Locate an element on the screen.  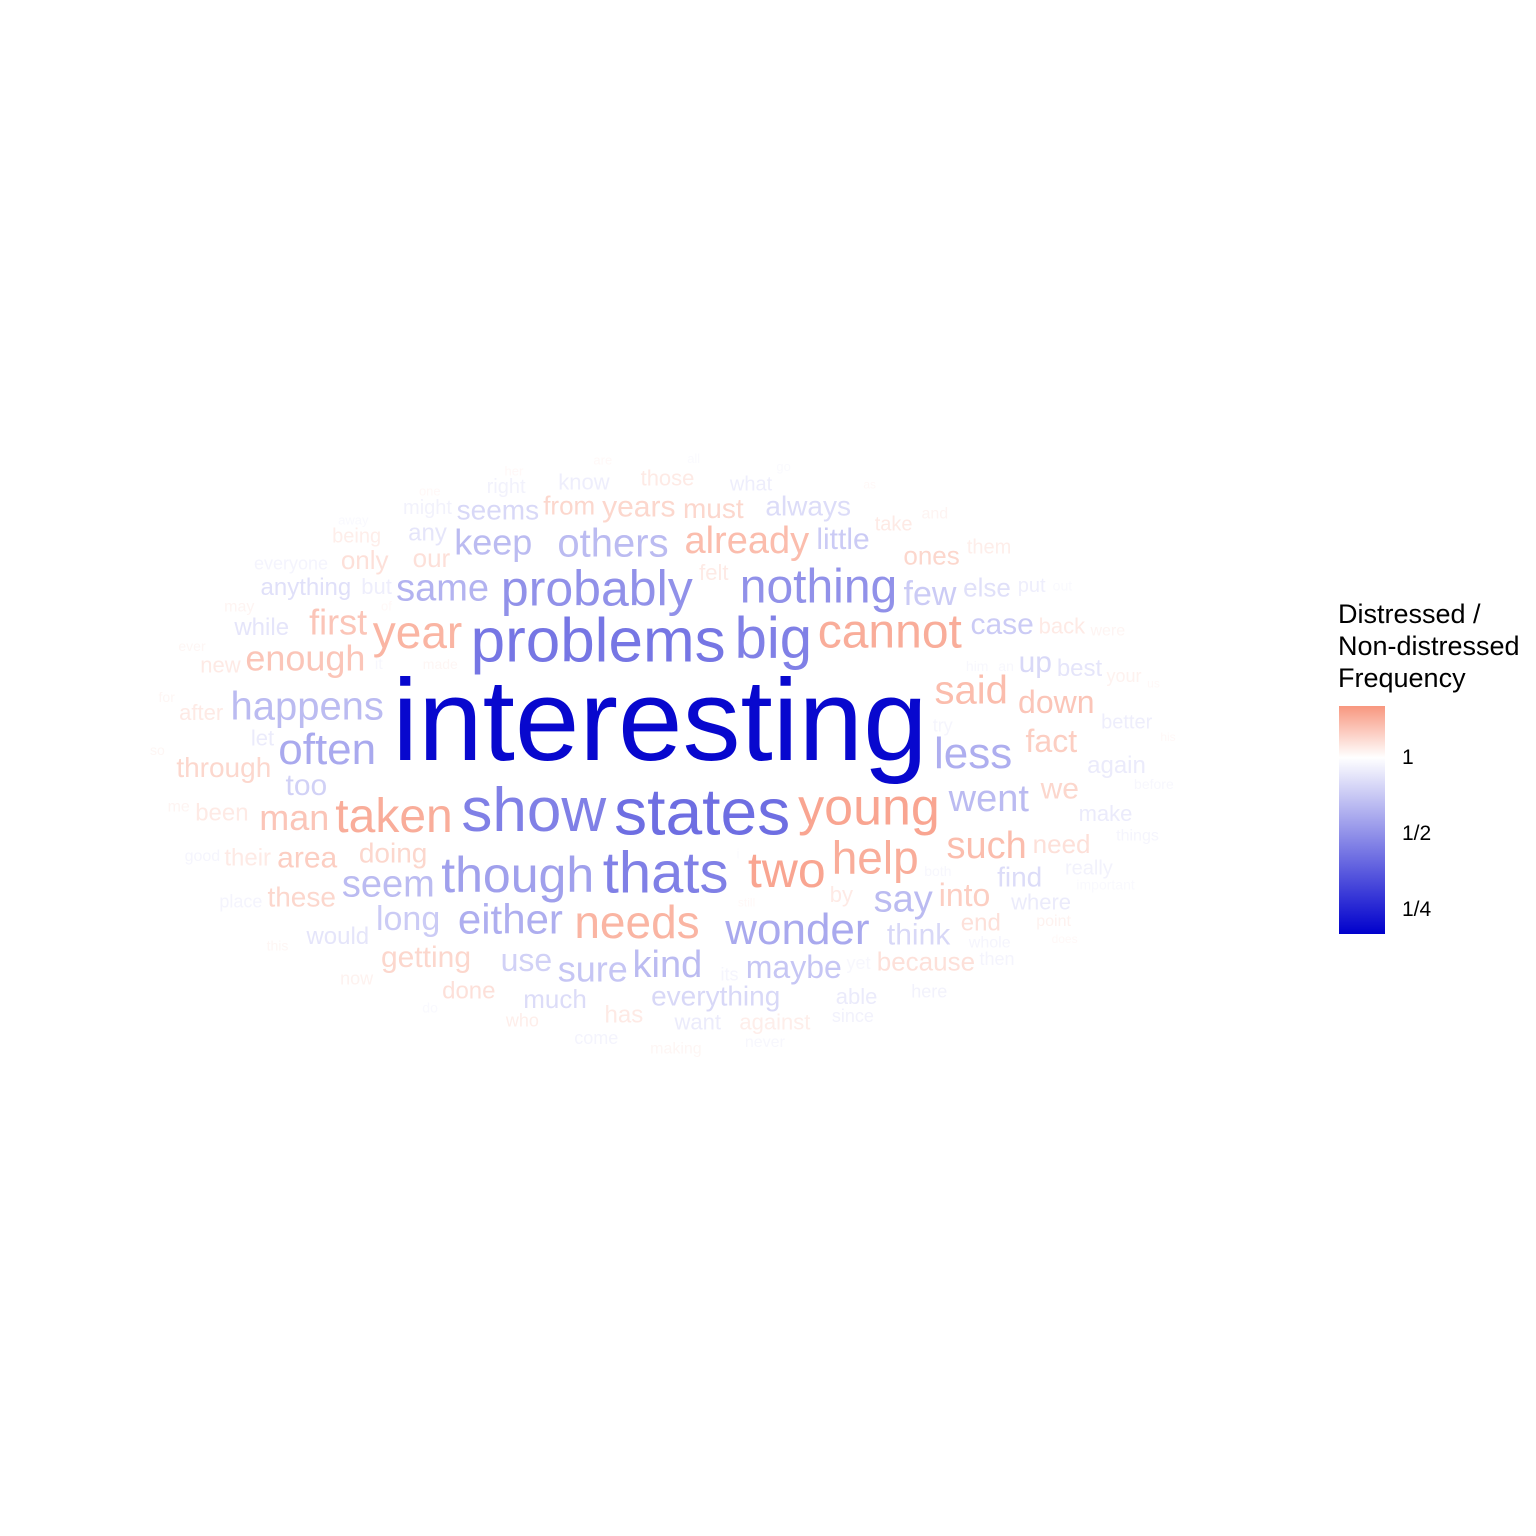
word: needs is located at coordinates (636, 922).